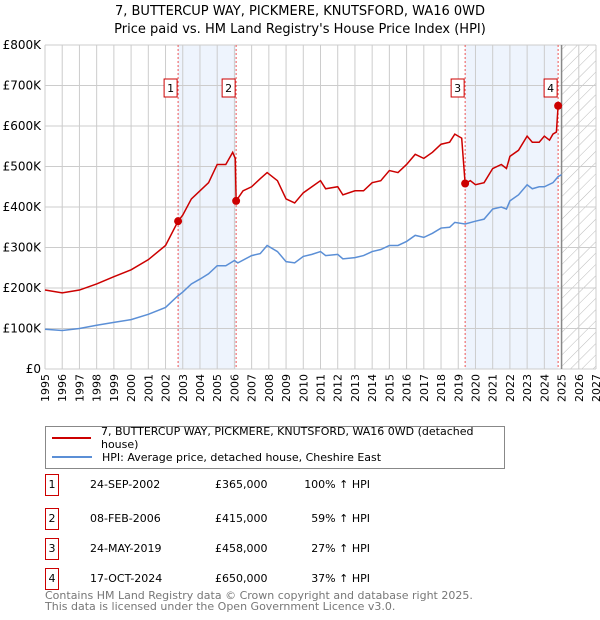 This screenshot has height=620, width=600. What do you see at coordinates (441, 388) in the screenshot?
I see `x-tick-label: 2018` at bounding box center [441, 388].